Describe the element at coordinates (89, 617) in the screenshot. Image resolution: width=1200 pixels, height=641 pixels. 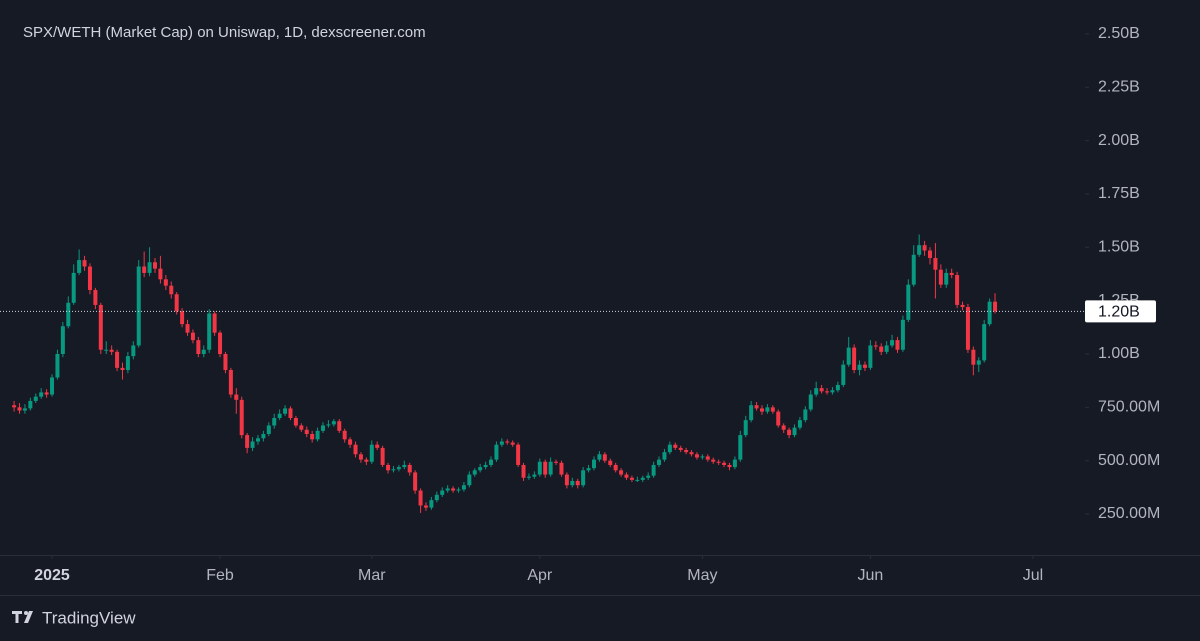
I see `brand-name: TradingView` at that location.